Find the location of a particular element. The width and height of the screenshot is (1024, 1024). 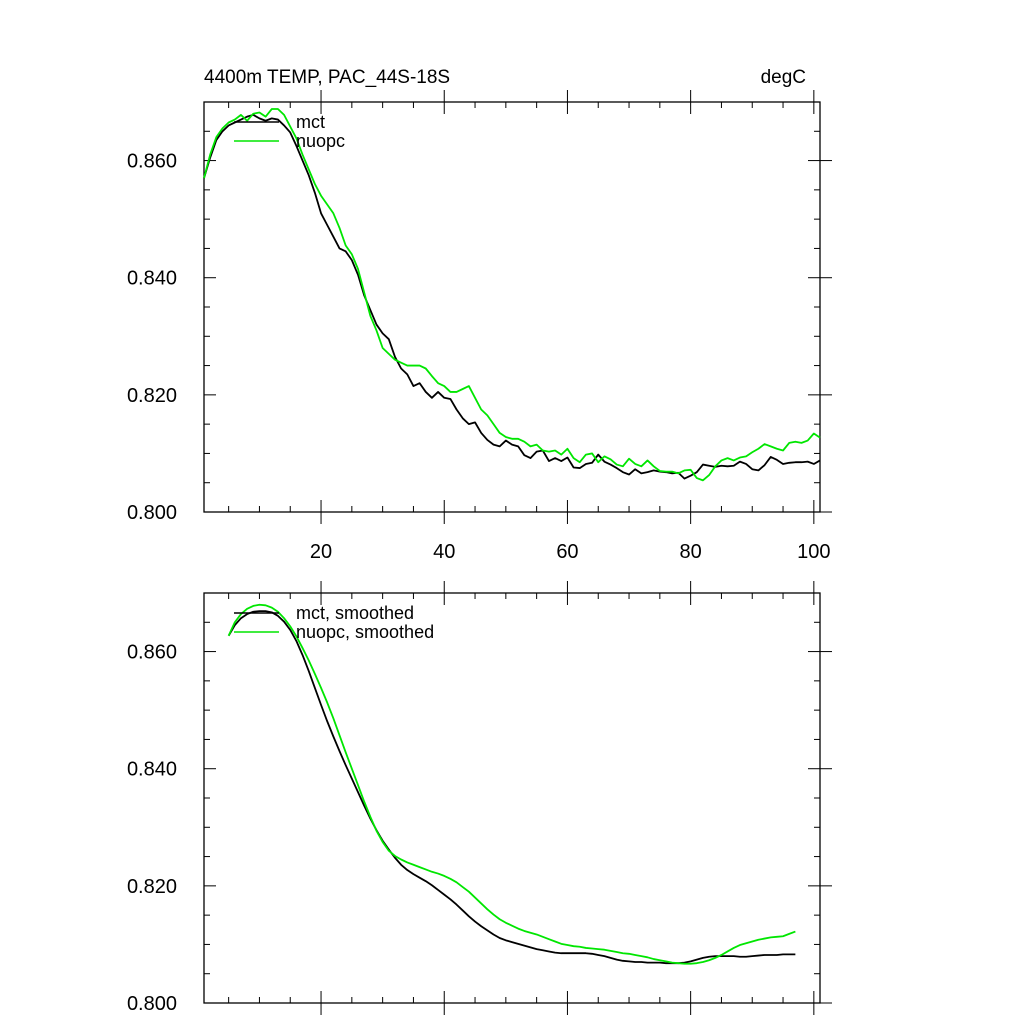

x-tick-label: 20 is located at coordinates (321, 552).